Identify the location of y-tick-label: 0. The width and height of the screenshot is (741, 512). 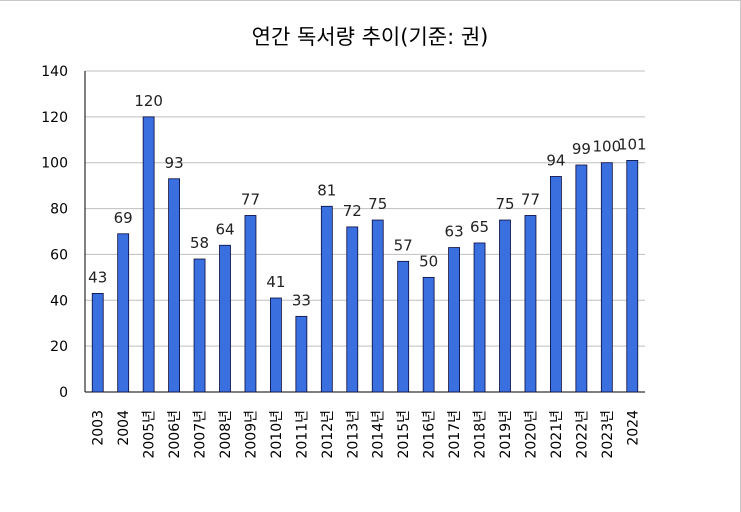
(63, 393).